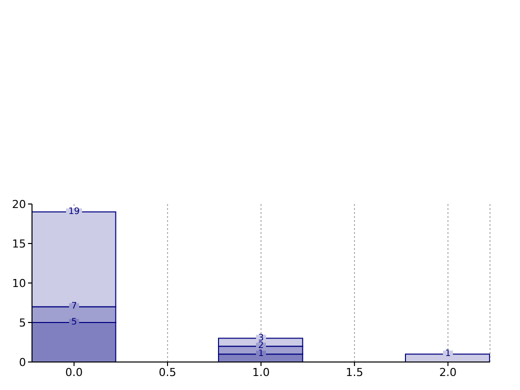 The height and width of the screenshot is (390, 520). What do you see at coordinates (19, 204) in the screenshot?
I see `y-tick-label: 20` at bounding box center [19, 204].